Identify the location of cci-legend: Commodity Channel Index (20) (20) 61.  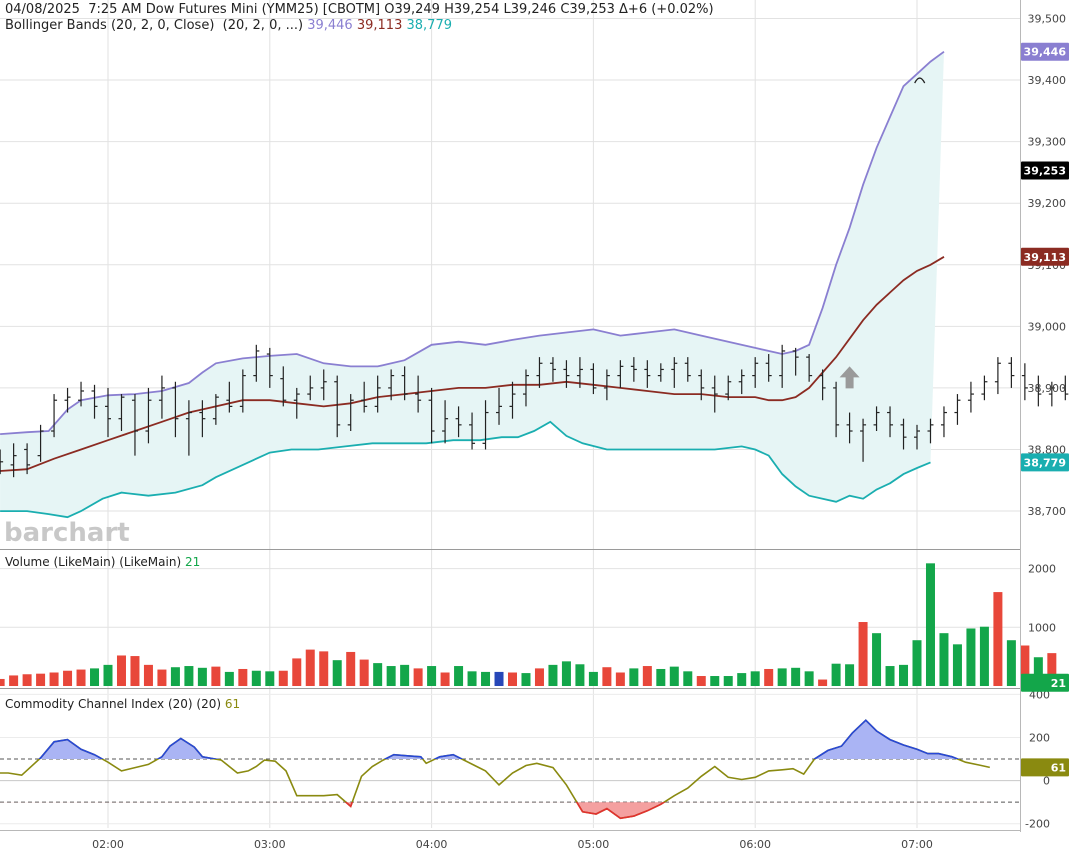
(122, 704).